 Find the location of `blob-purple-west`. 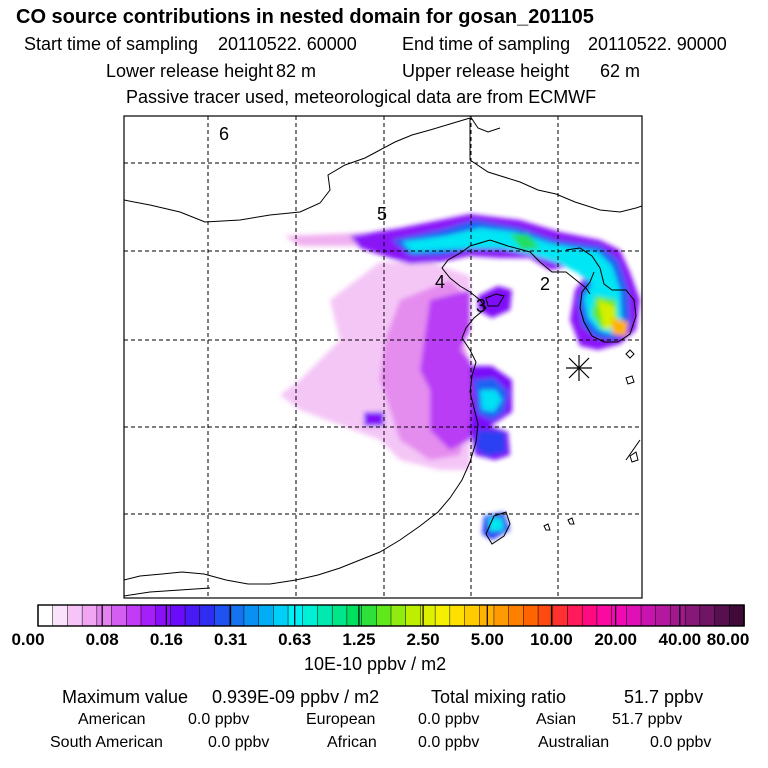

blob-purple-west is located at coordinates (374, 419).